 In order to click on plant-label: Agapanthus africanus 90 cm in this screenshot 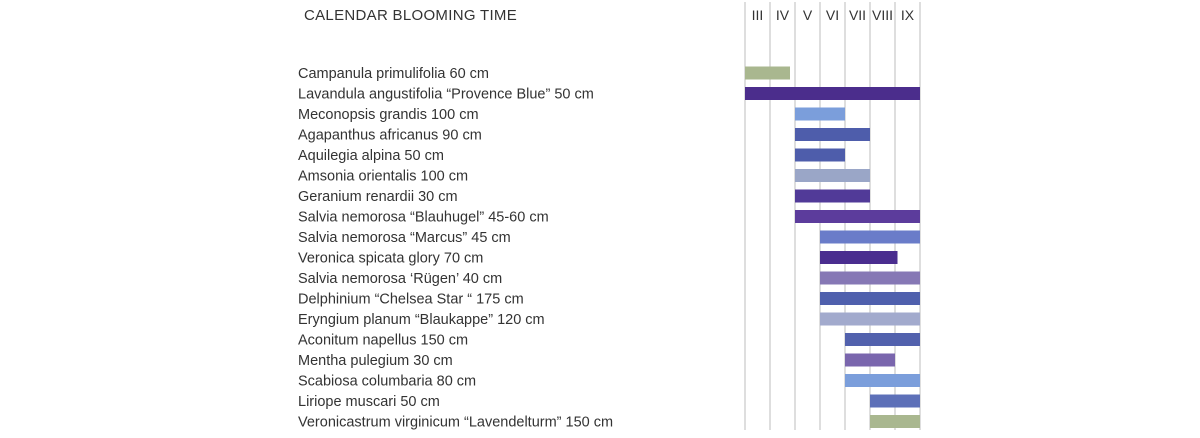, I will do `click(390, 136)`.